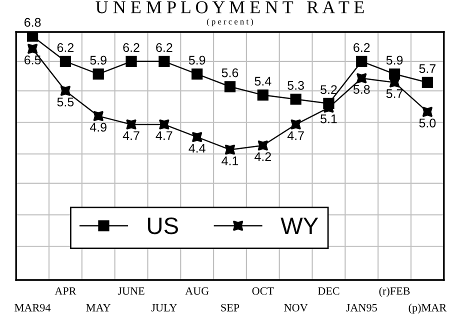  I want to click on data-label: 5.5, so click(65, 102).